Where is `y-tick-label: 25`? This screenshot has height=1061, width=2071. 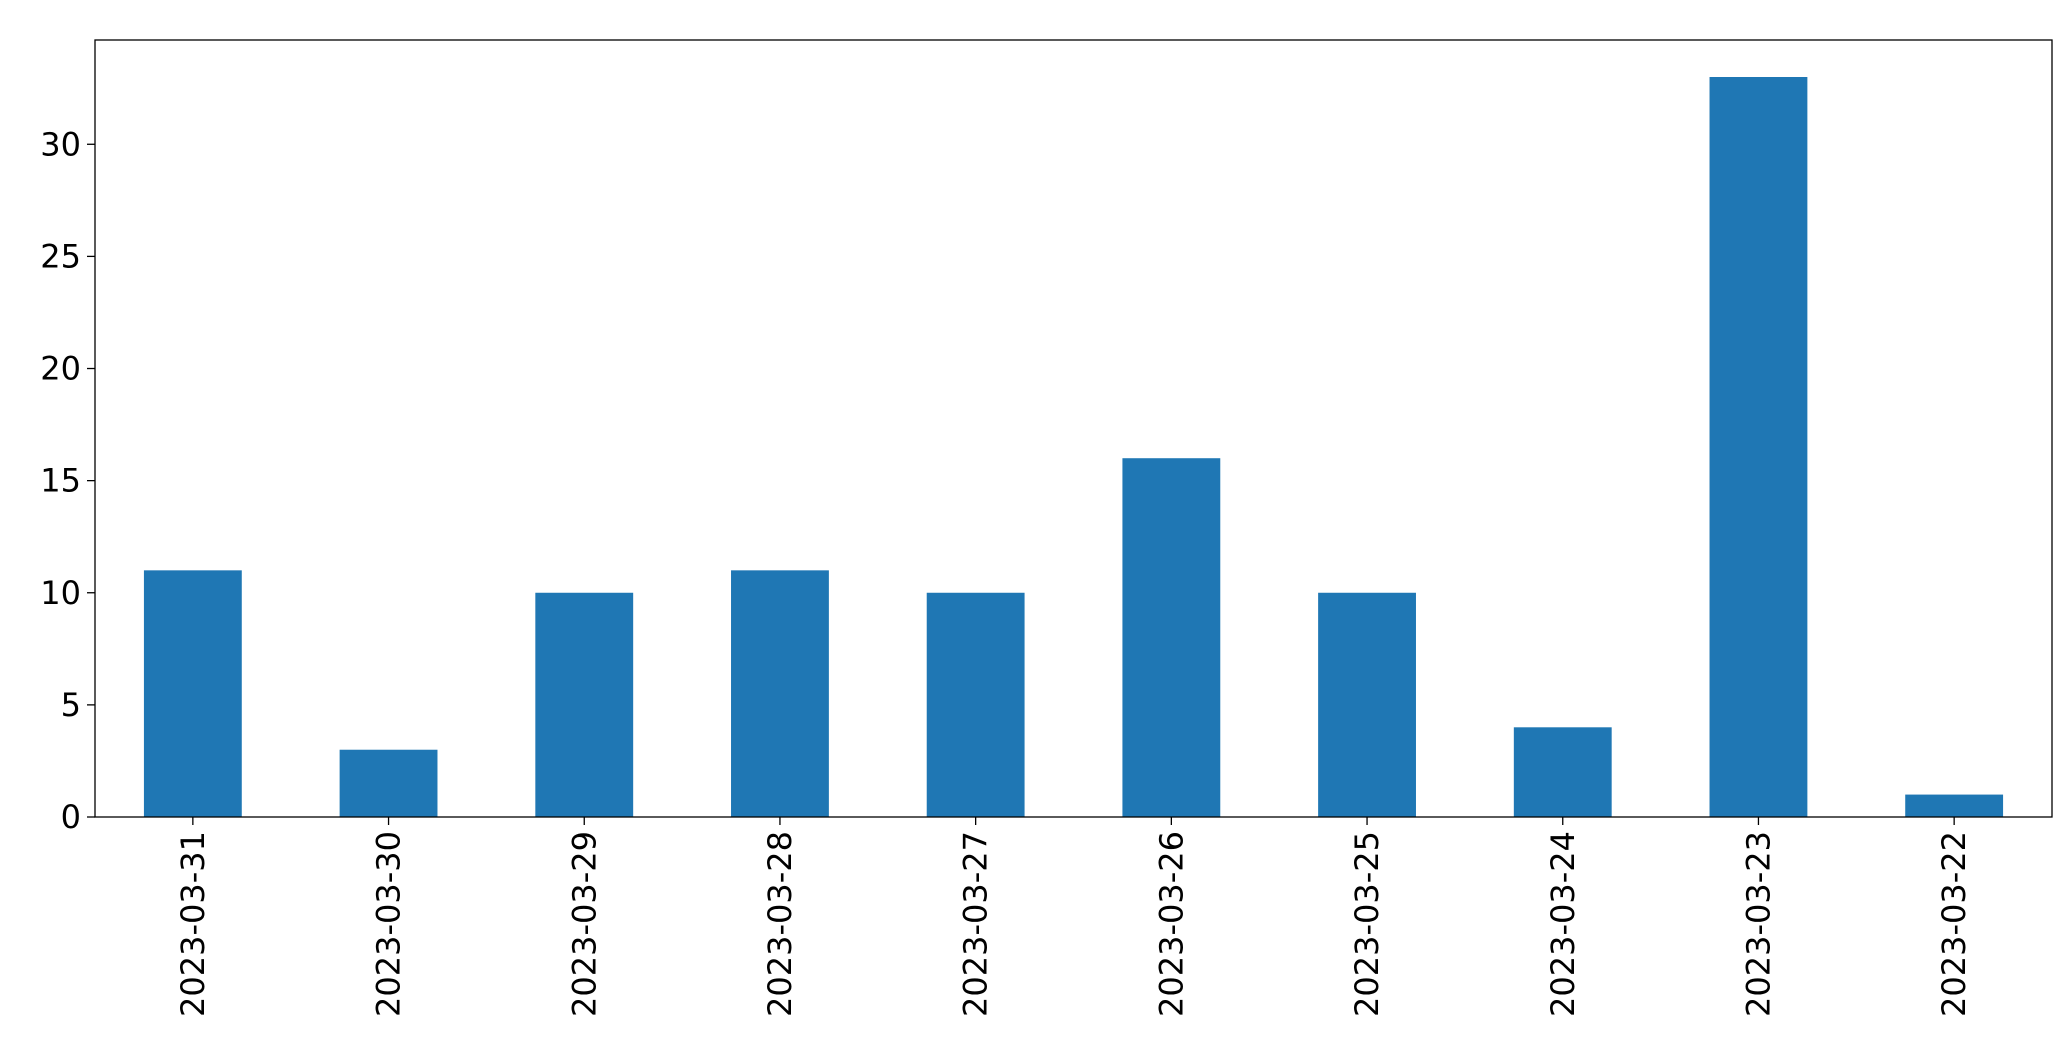 y-tick-label: 25 is located at coordinates (60, 256).